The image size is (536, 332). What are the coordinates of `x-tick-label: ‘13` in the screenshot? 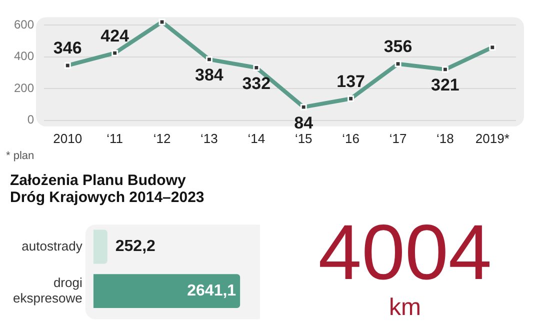 It's located at (209, 138).